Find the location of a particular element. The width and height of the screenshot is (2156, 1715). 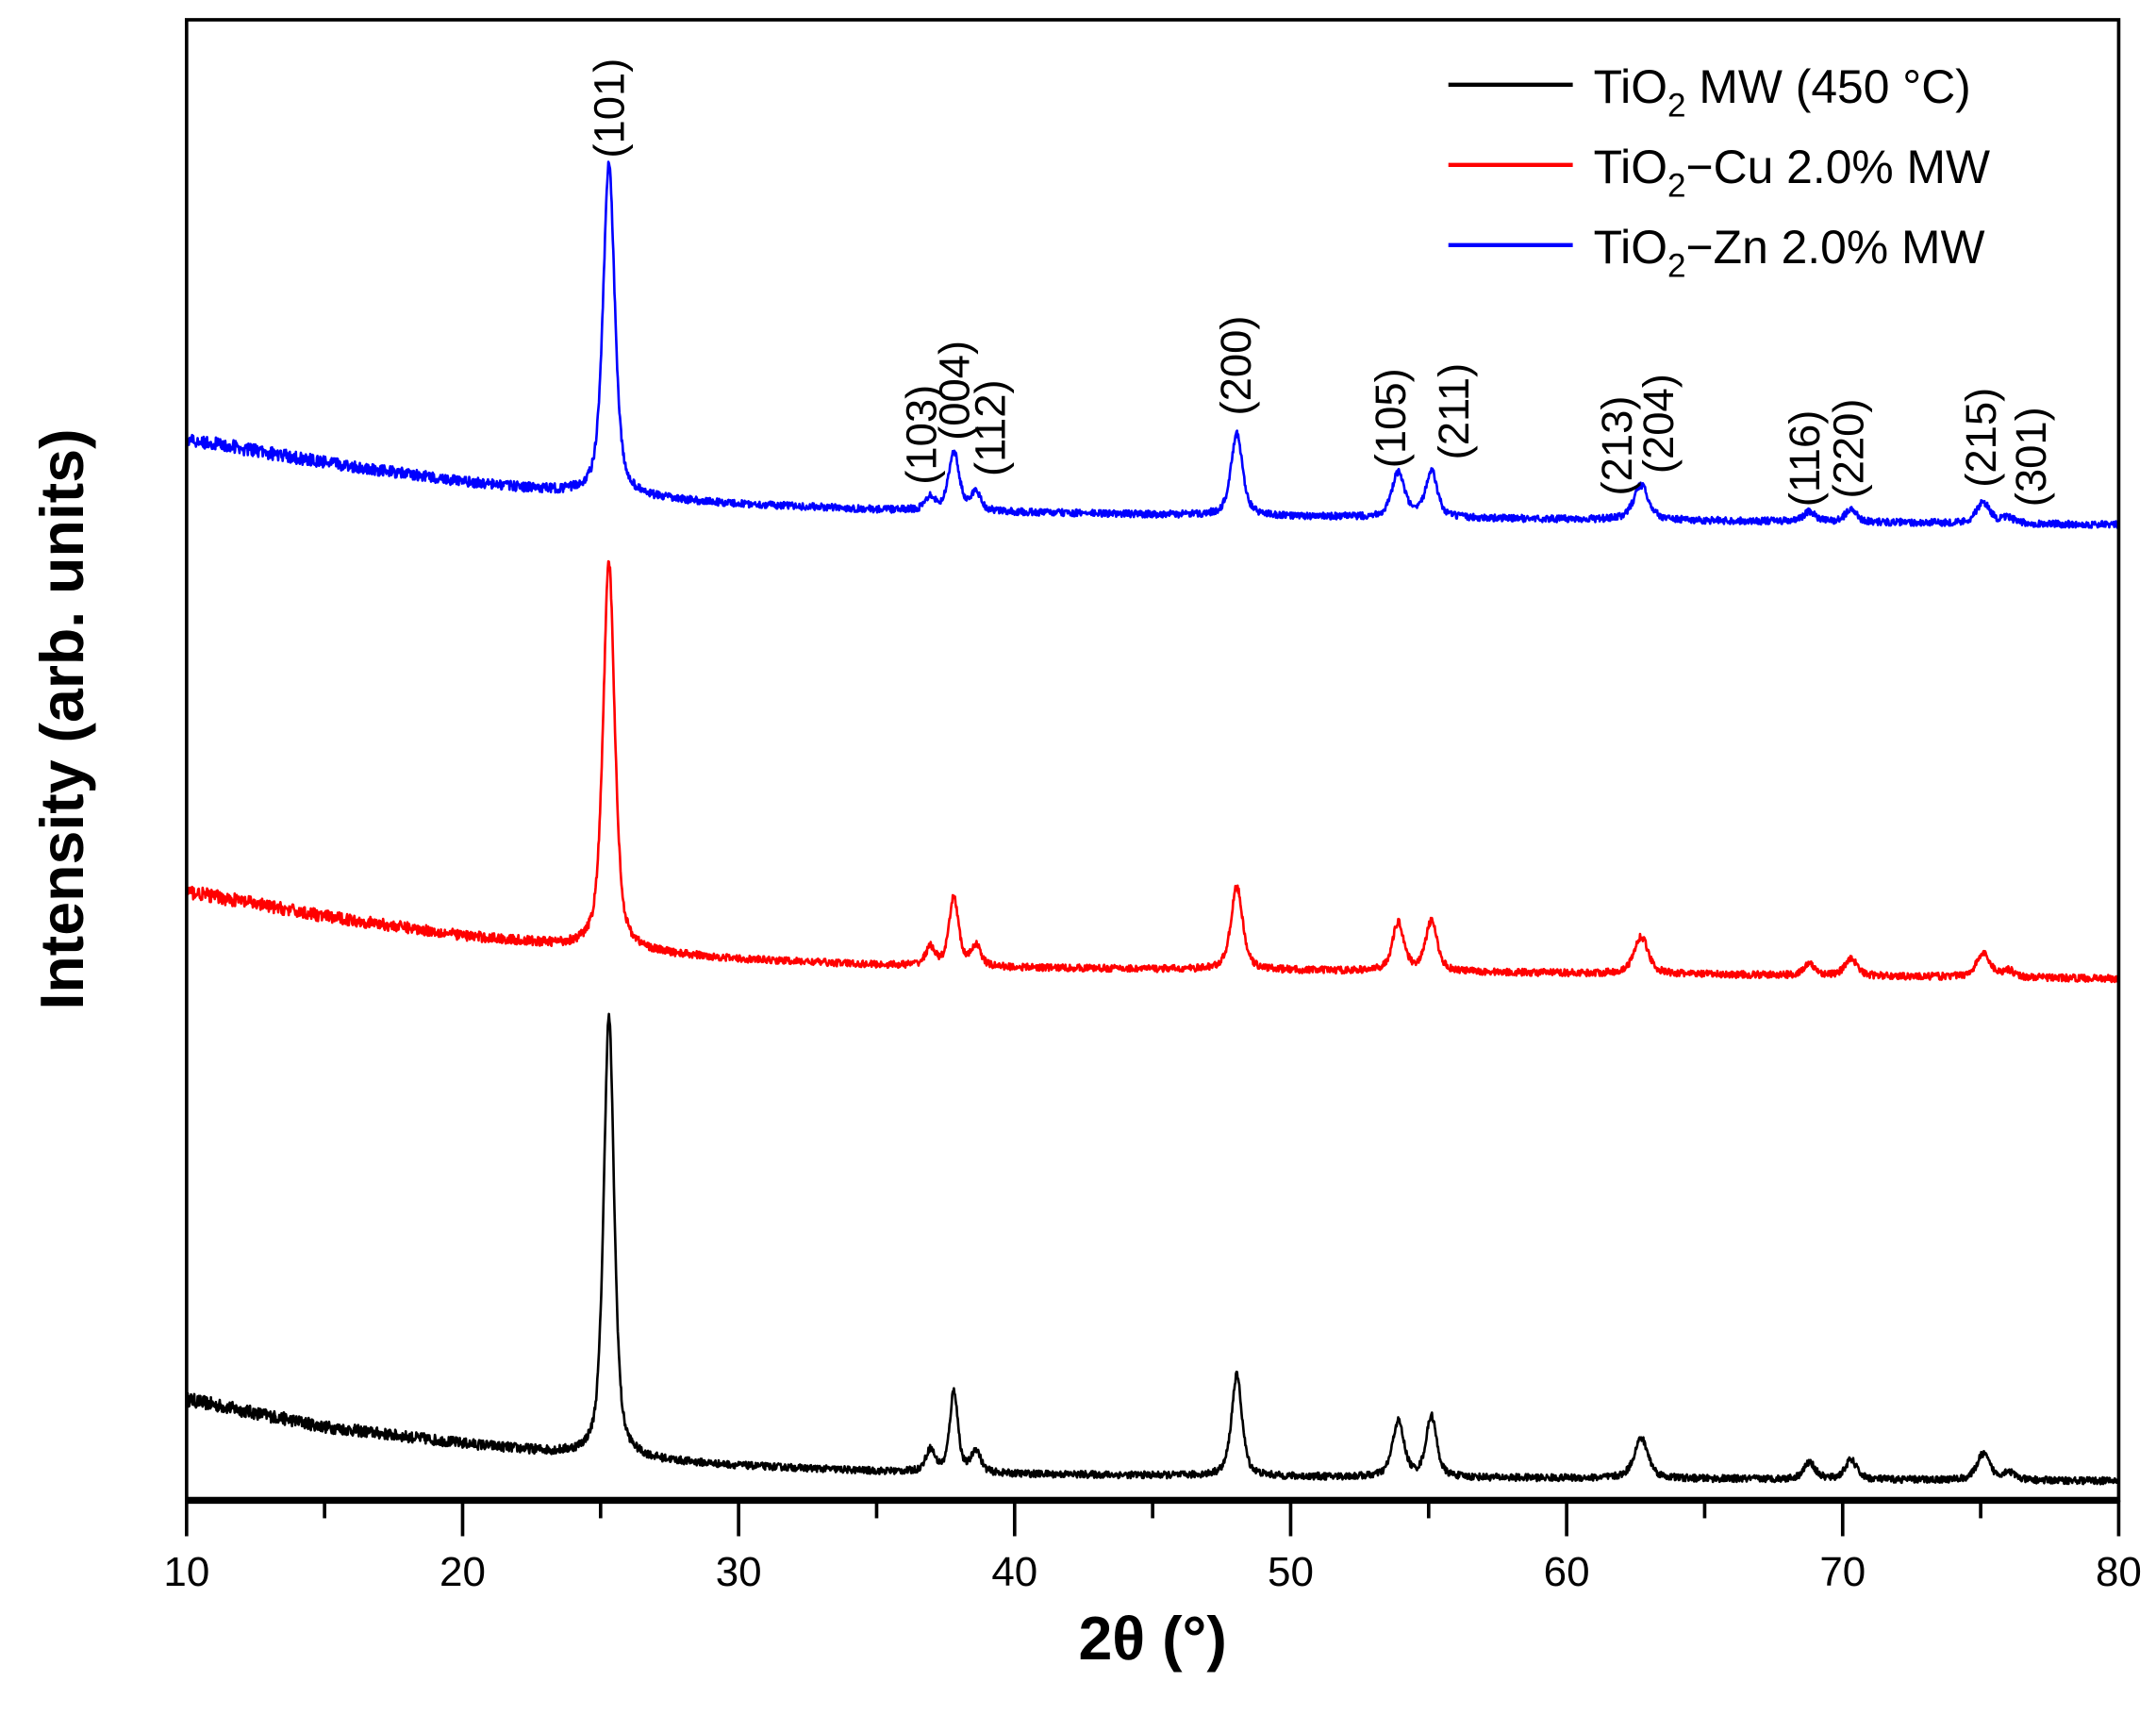

x-tick-label: 40 is located at coordinates (1014, 1572).